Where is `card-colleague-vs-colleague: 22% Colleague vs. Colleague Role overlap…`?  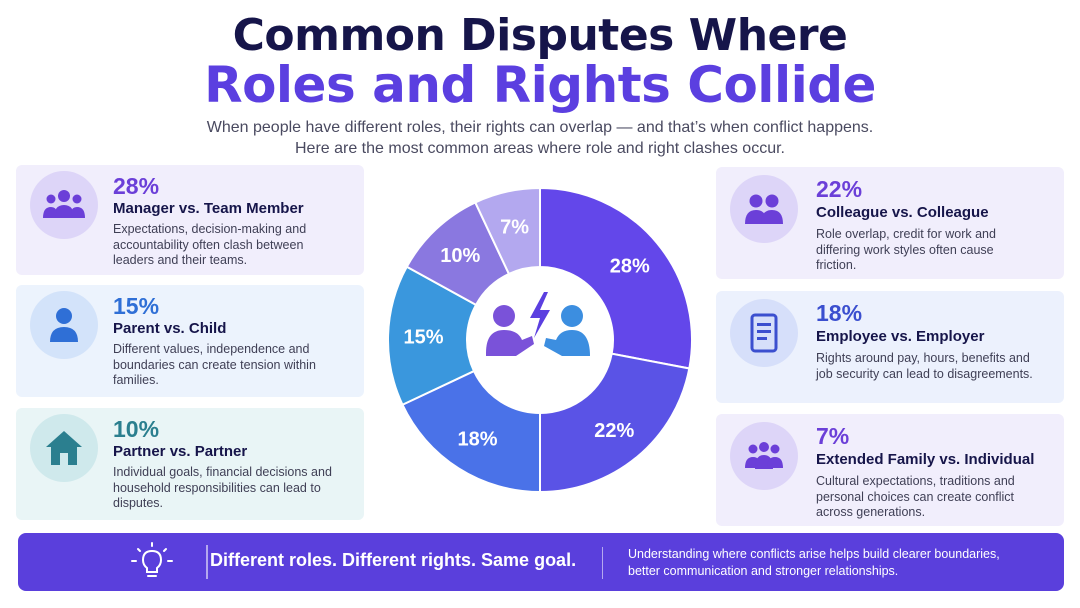 card-colleague-vs-colleague: 22% Colleague vs. Colleague Role overlap… is located at coordinates (890, 223).